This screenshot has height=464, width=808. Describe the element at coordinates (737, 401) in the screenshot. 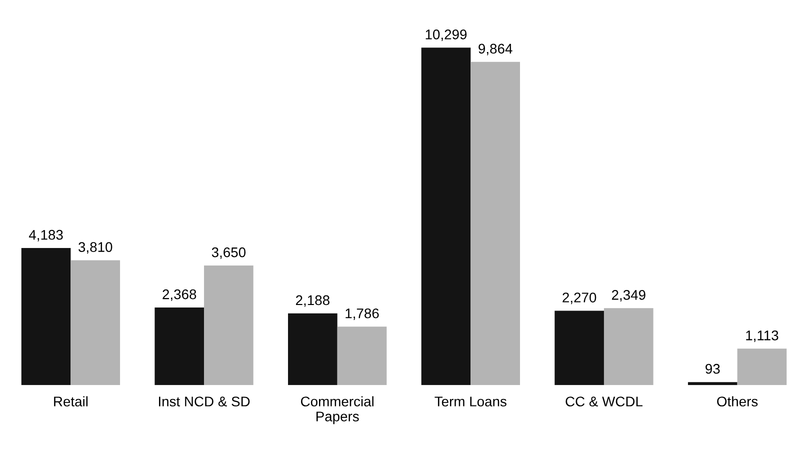

I see `x-tick-label: Others` at that location.